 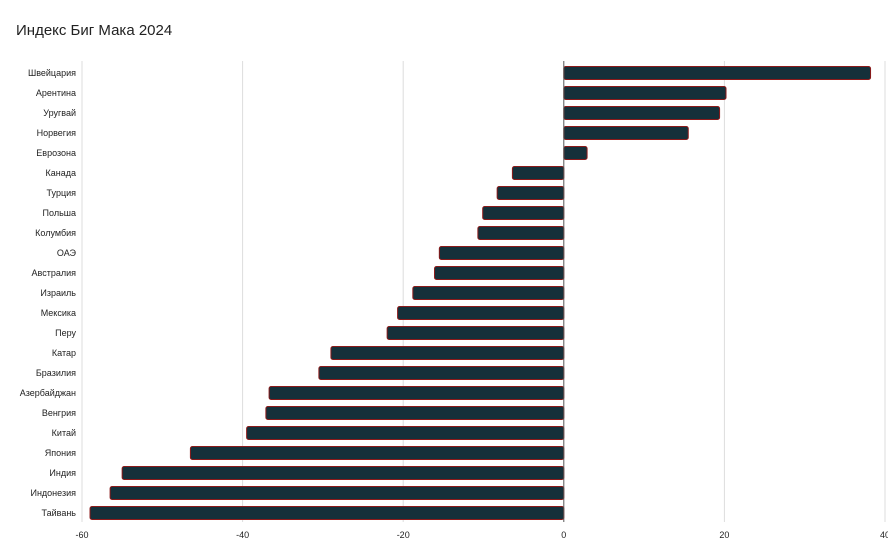 What do you see at coordinates (59, 413) in the screenshot?
I see `category-label: Венгрия` at bounding box center [59, 413].